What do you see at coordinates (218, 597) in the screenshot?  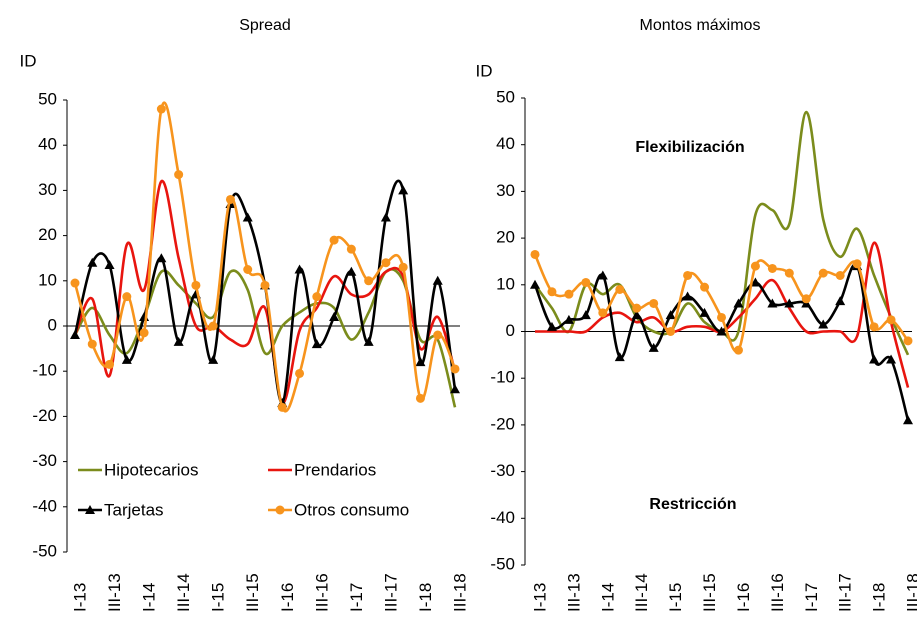 I see `x-tick-label: I-15` at bounding box center [218, 597].